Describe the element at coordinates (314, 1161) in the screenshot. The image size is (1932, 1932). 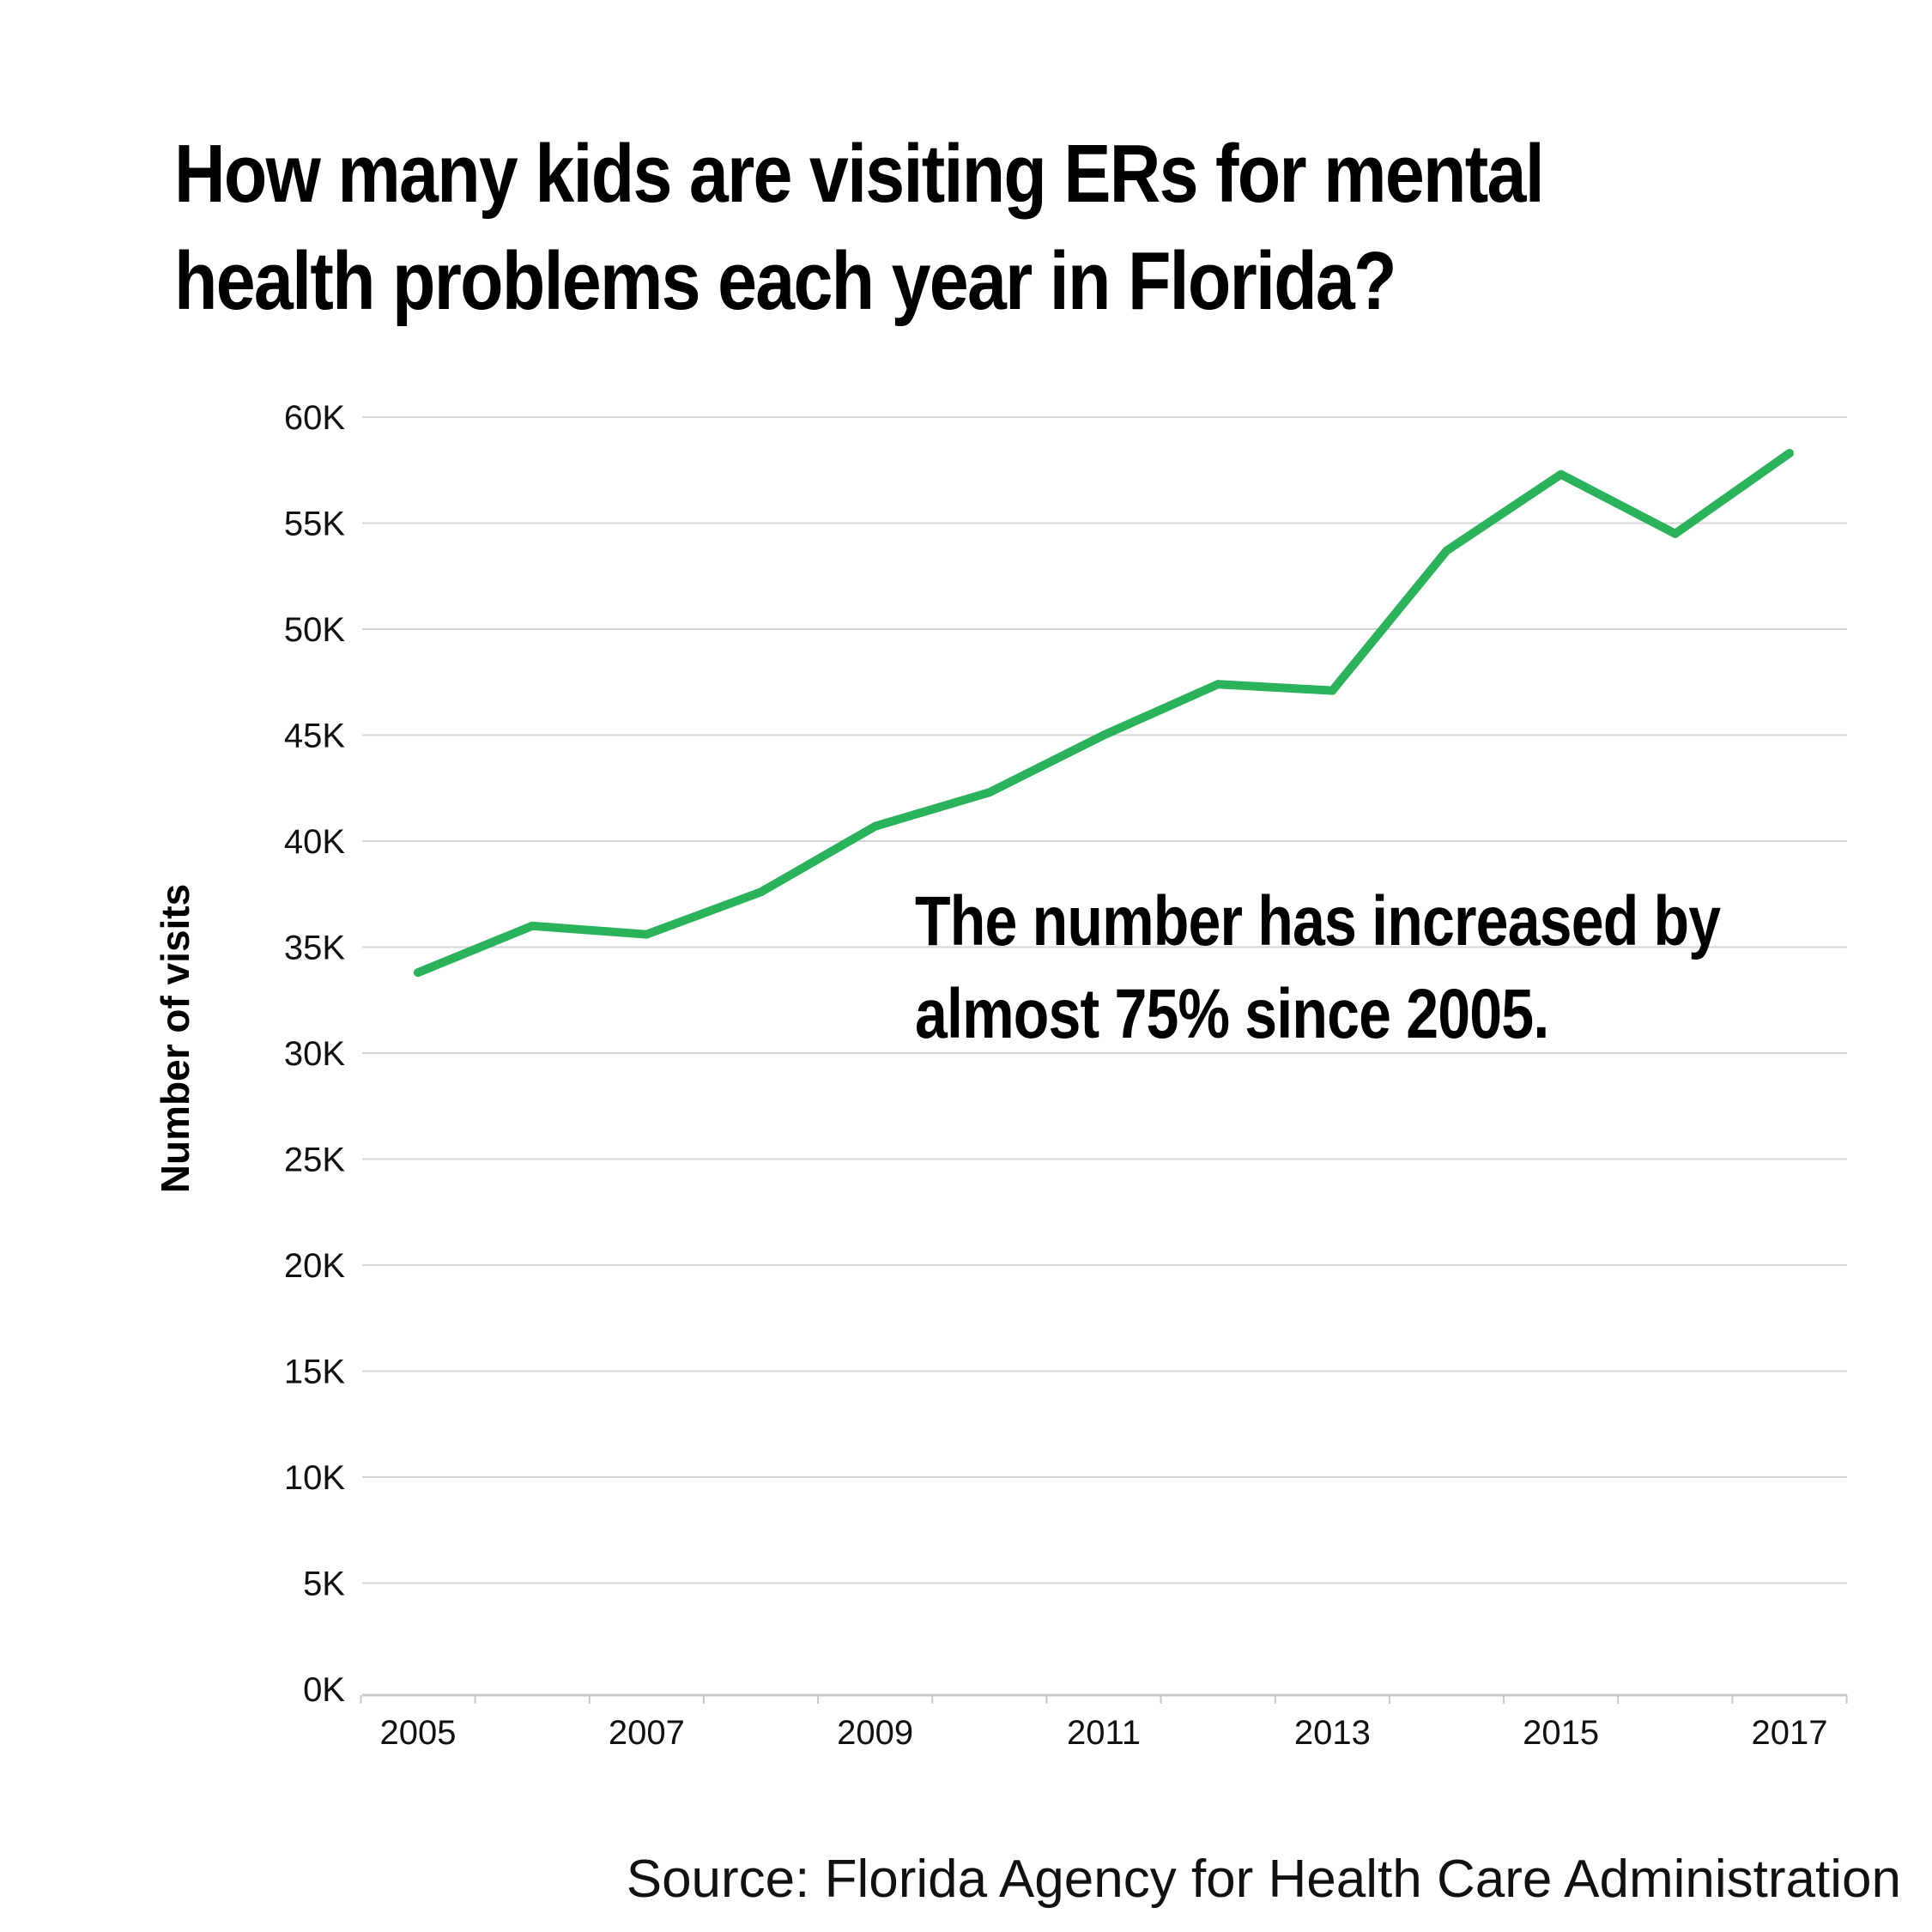
I see `y-tick-label: 25K` at that location.